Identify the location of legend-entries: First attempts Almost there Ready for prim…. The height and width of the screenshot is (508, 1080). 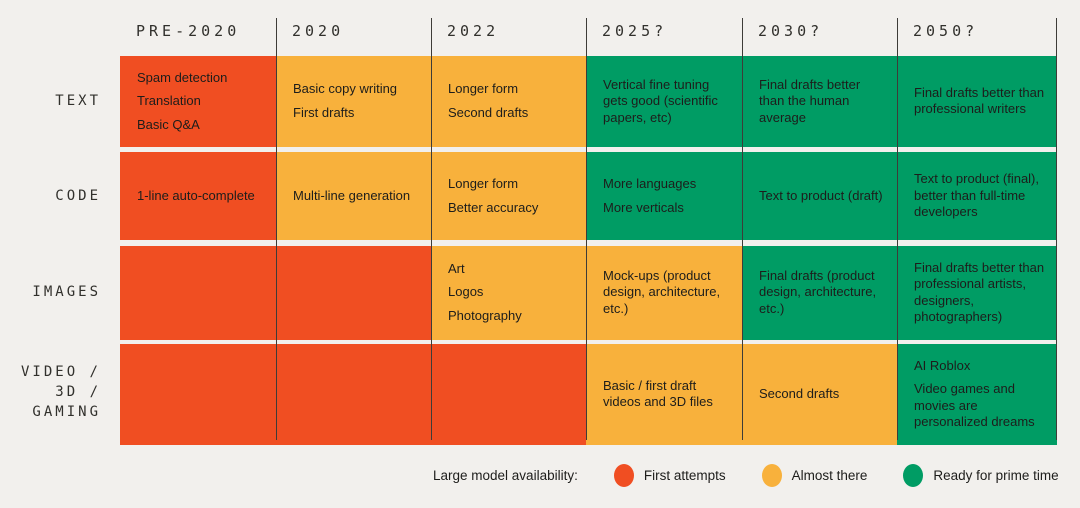
(831, 475).